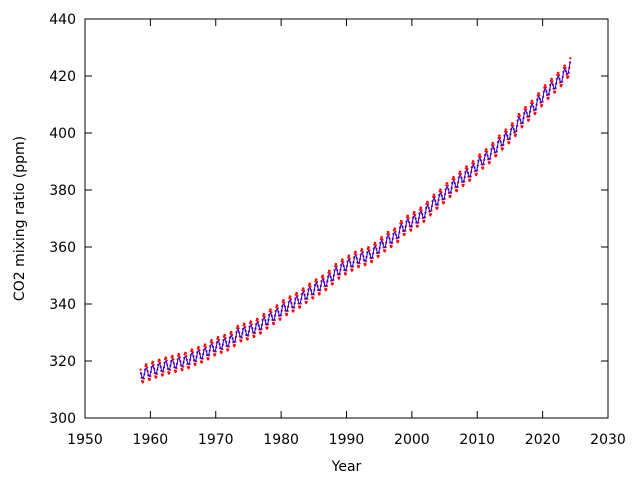  Describe the element at coordinates (62, 305) in the screenshot. I see `y-tick-label: 340` at that location.